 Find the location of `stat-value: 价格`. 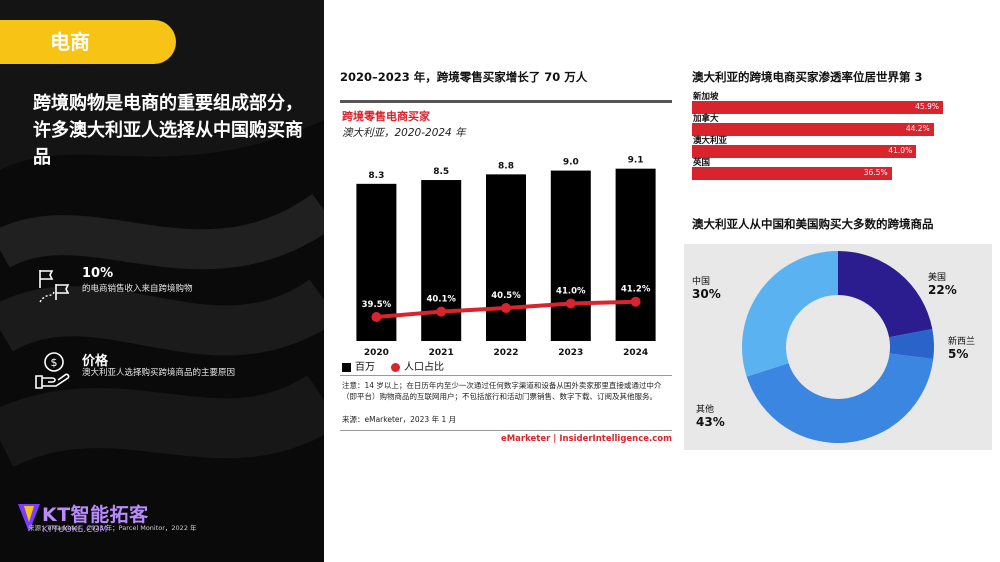

stat-value: 价格 is located at coordinates (95, 361).